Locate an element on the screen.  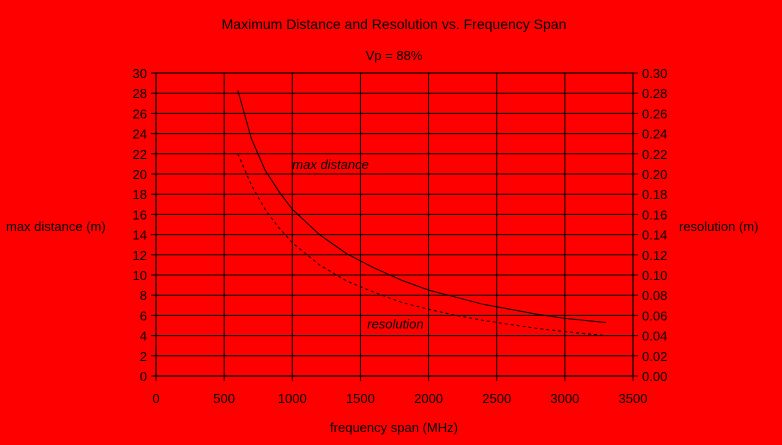
y-tick-label-right: 0.20 is located at coordinates (654, 174).